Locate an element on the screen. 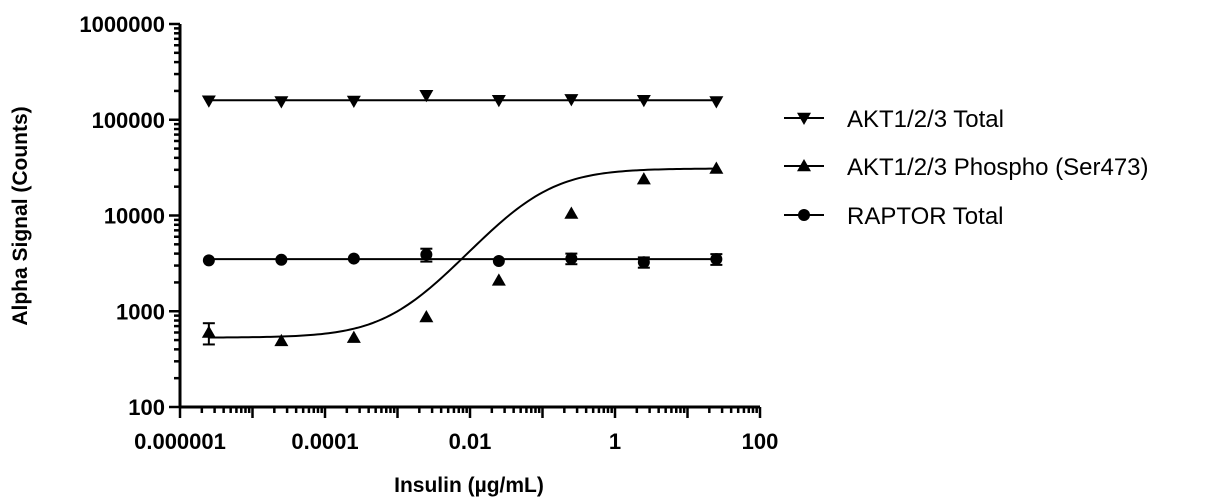 The width and height of the screenshot is (1217, 499). y-tick-label: 100 is located at coordinates (146, 407).